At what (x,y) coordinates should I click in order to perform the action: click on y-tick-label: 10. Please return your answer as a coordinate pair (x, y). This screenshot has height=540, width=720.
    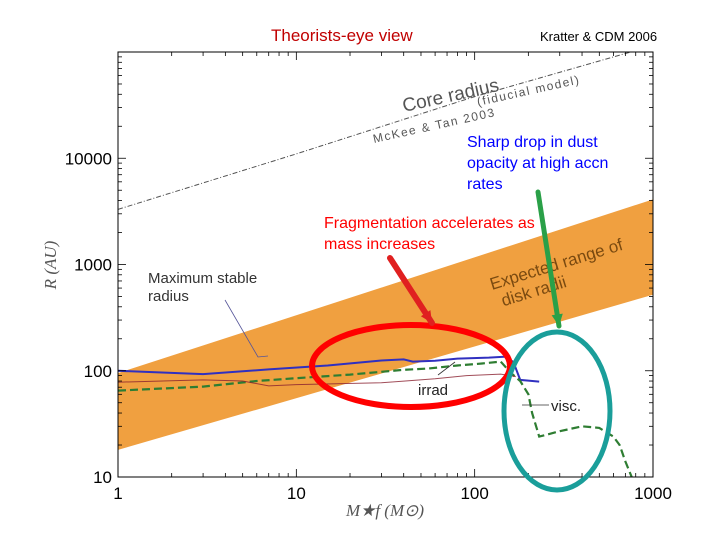
    Looking at the image, I should click on (102, 477).